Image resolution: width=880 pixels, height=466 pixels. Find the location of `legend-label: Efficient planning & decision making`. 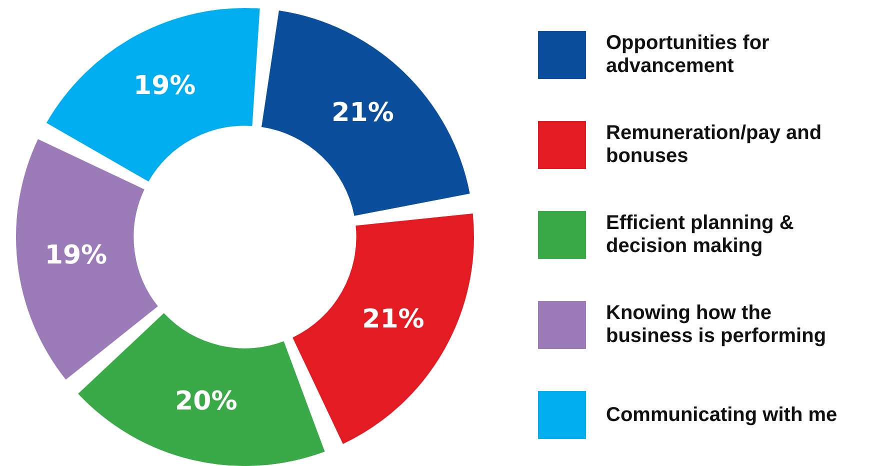

legend-label: Efficient planning & decision making is located at coordinates (700, 235).